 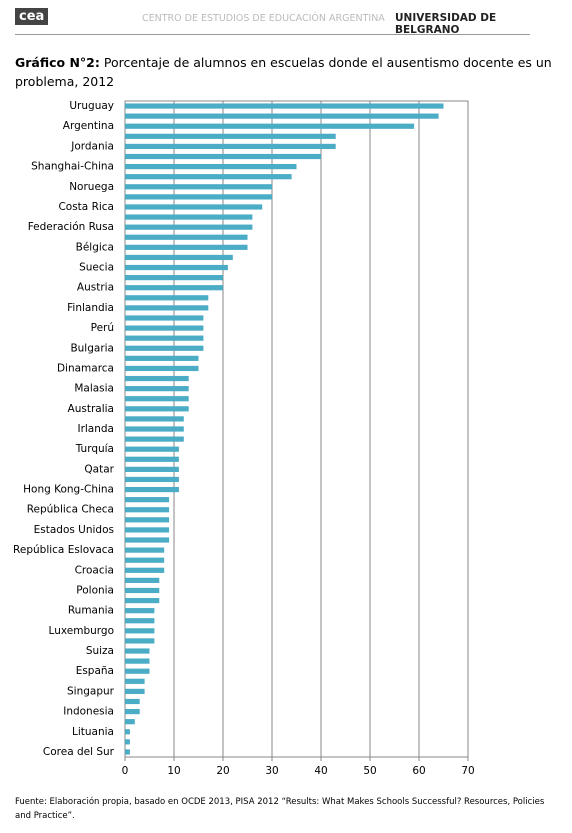 I want to click on y-tick-label: Rumania, so click(x=91, y=611).